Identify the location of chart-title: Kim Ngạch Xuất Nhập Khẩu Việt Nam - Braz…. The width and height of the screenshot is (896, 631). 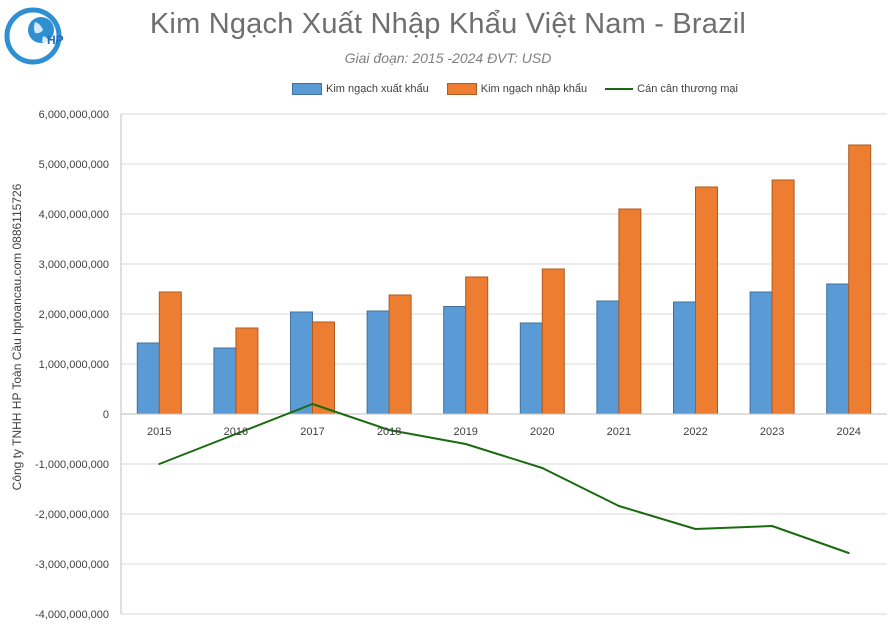
(448, 24).